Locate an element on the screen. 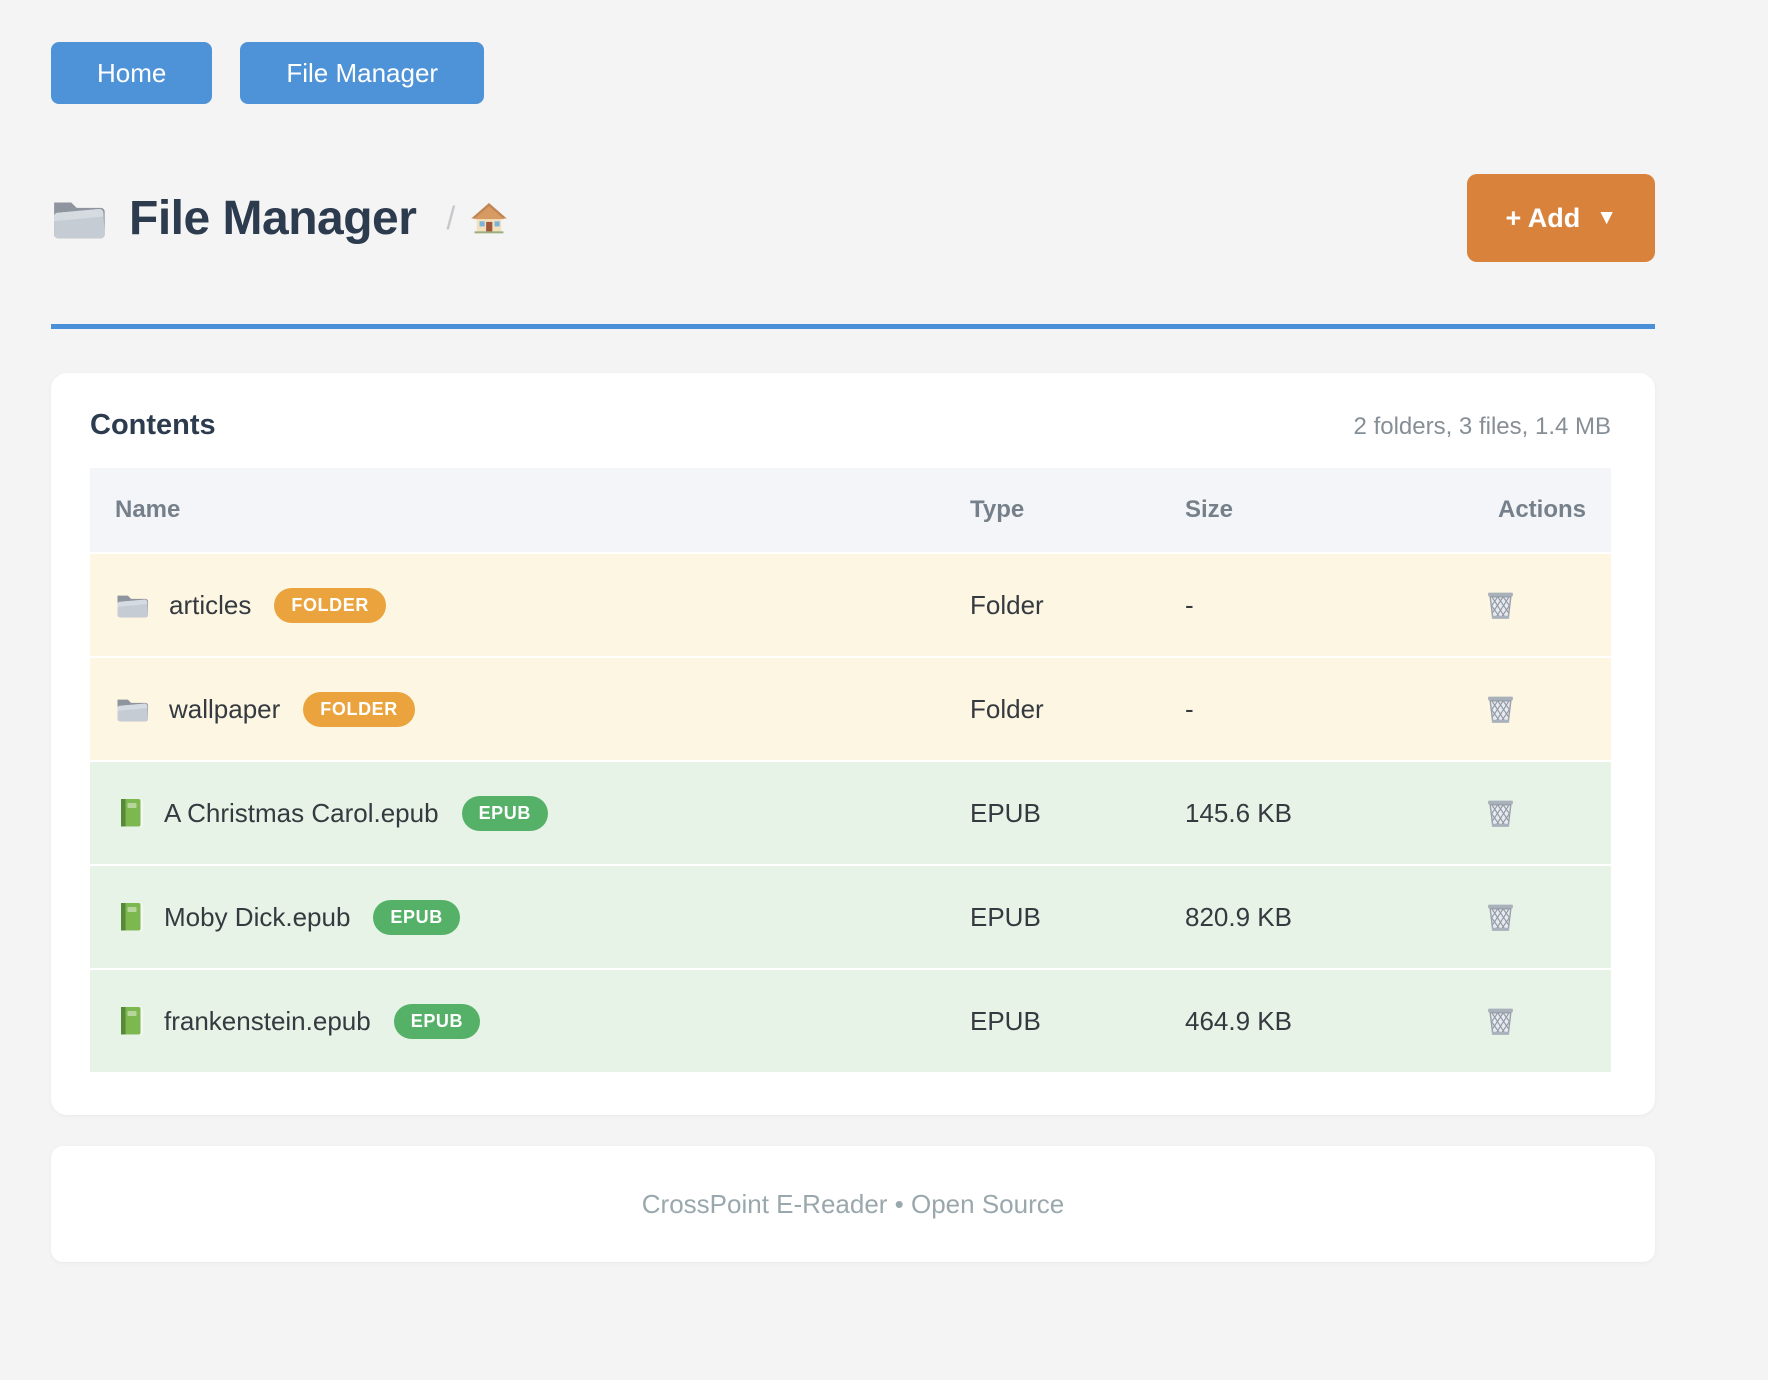  table-row: wallpaper FOLDER Folder - is located at coordinates (850, 709).